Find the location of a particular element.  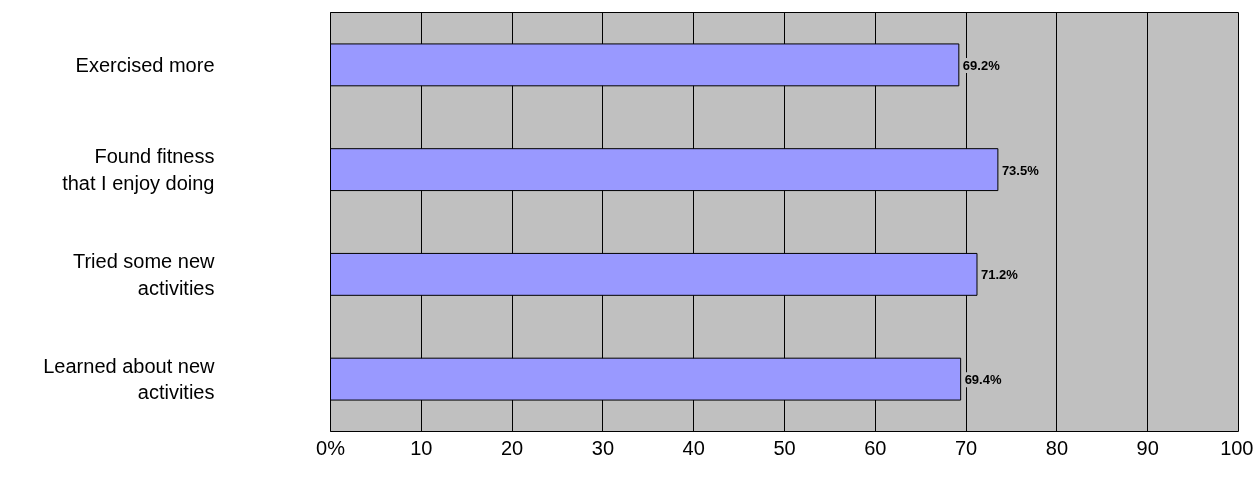

x-tick-label: 30 is located at coordinates (603, 447).